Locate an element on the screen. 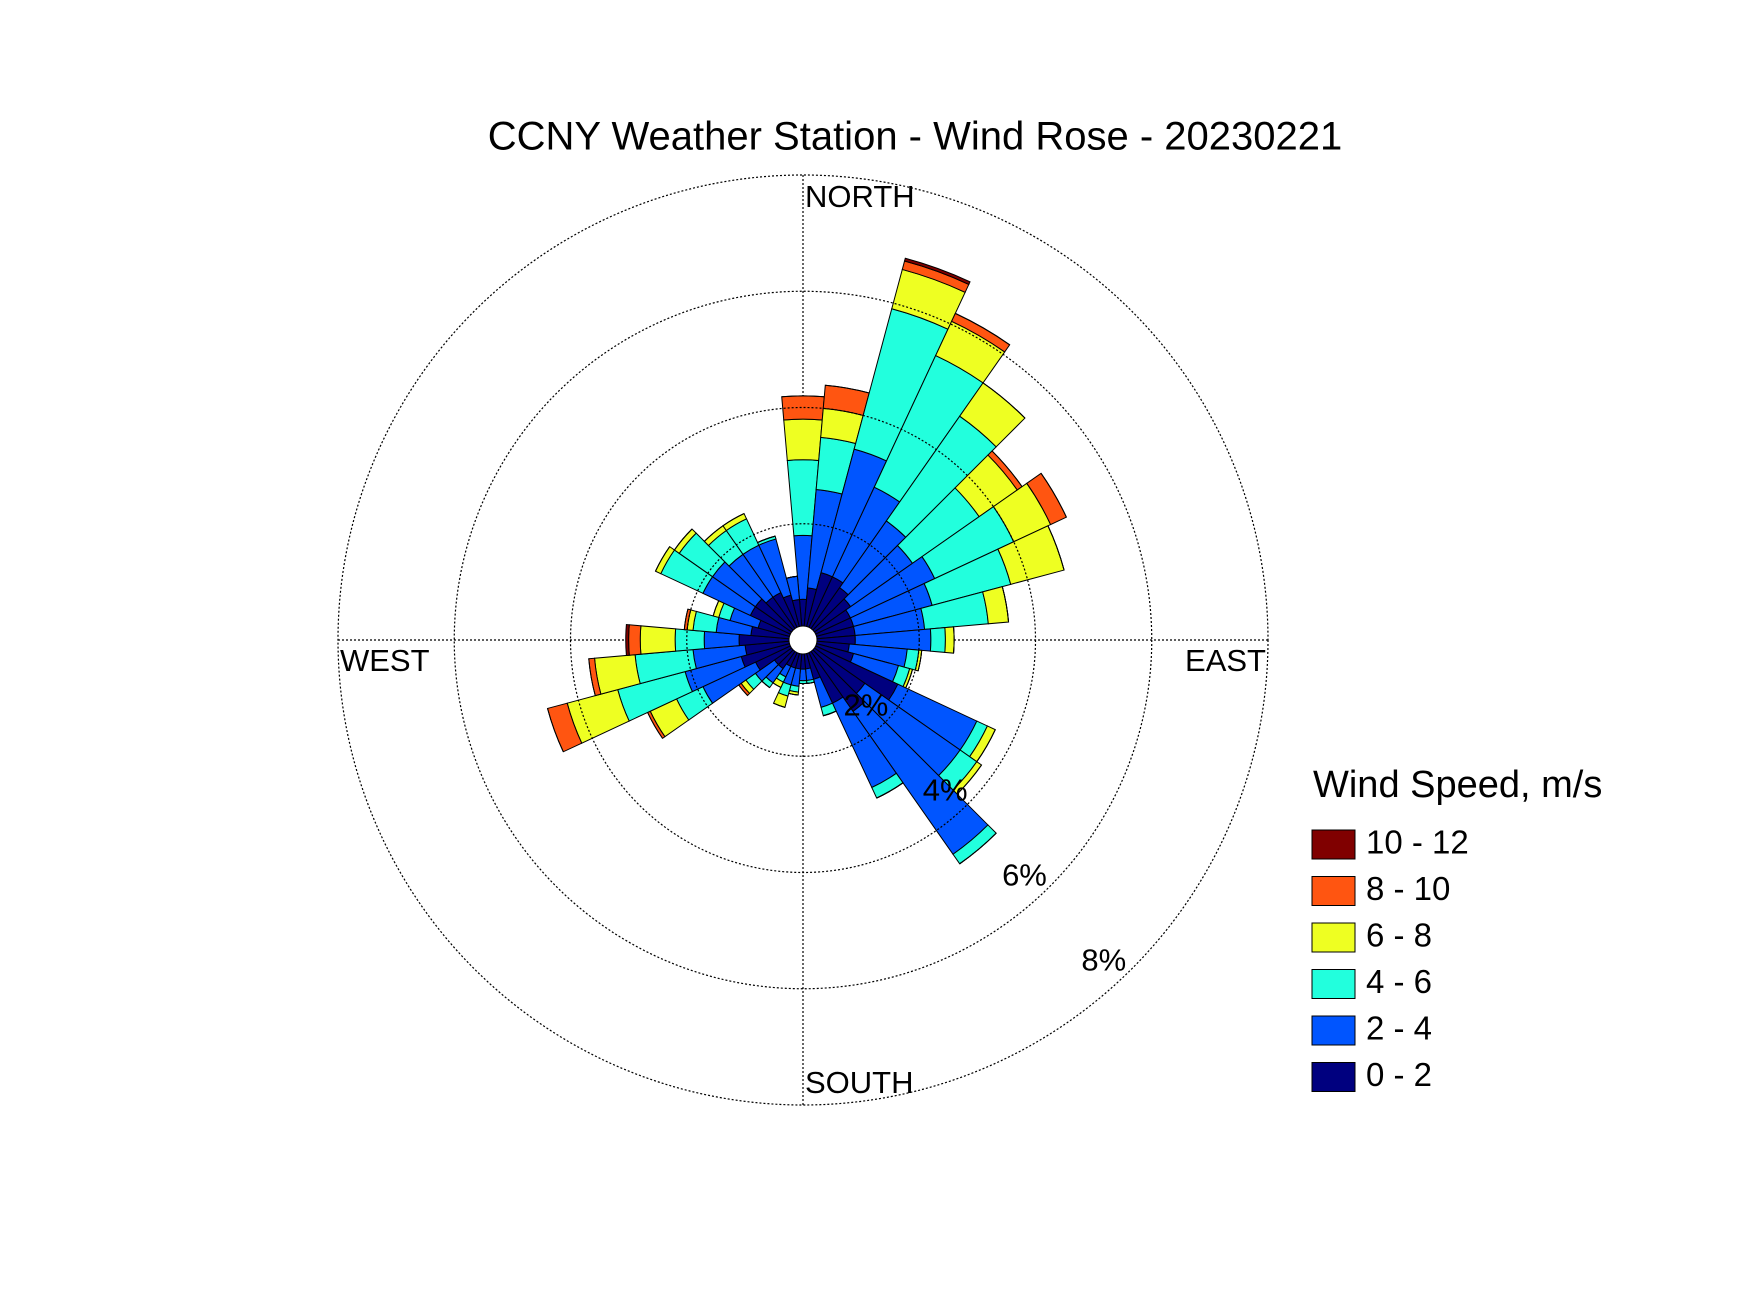 This screenshot has width=1750, height=1313. direction-label: WEST is located at coordinates (385, 660).